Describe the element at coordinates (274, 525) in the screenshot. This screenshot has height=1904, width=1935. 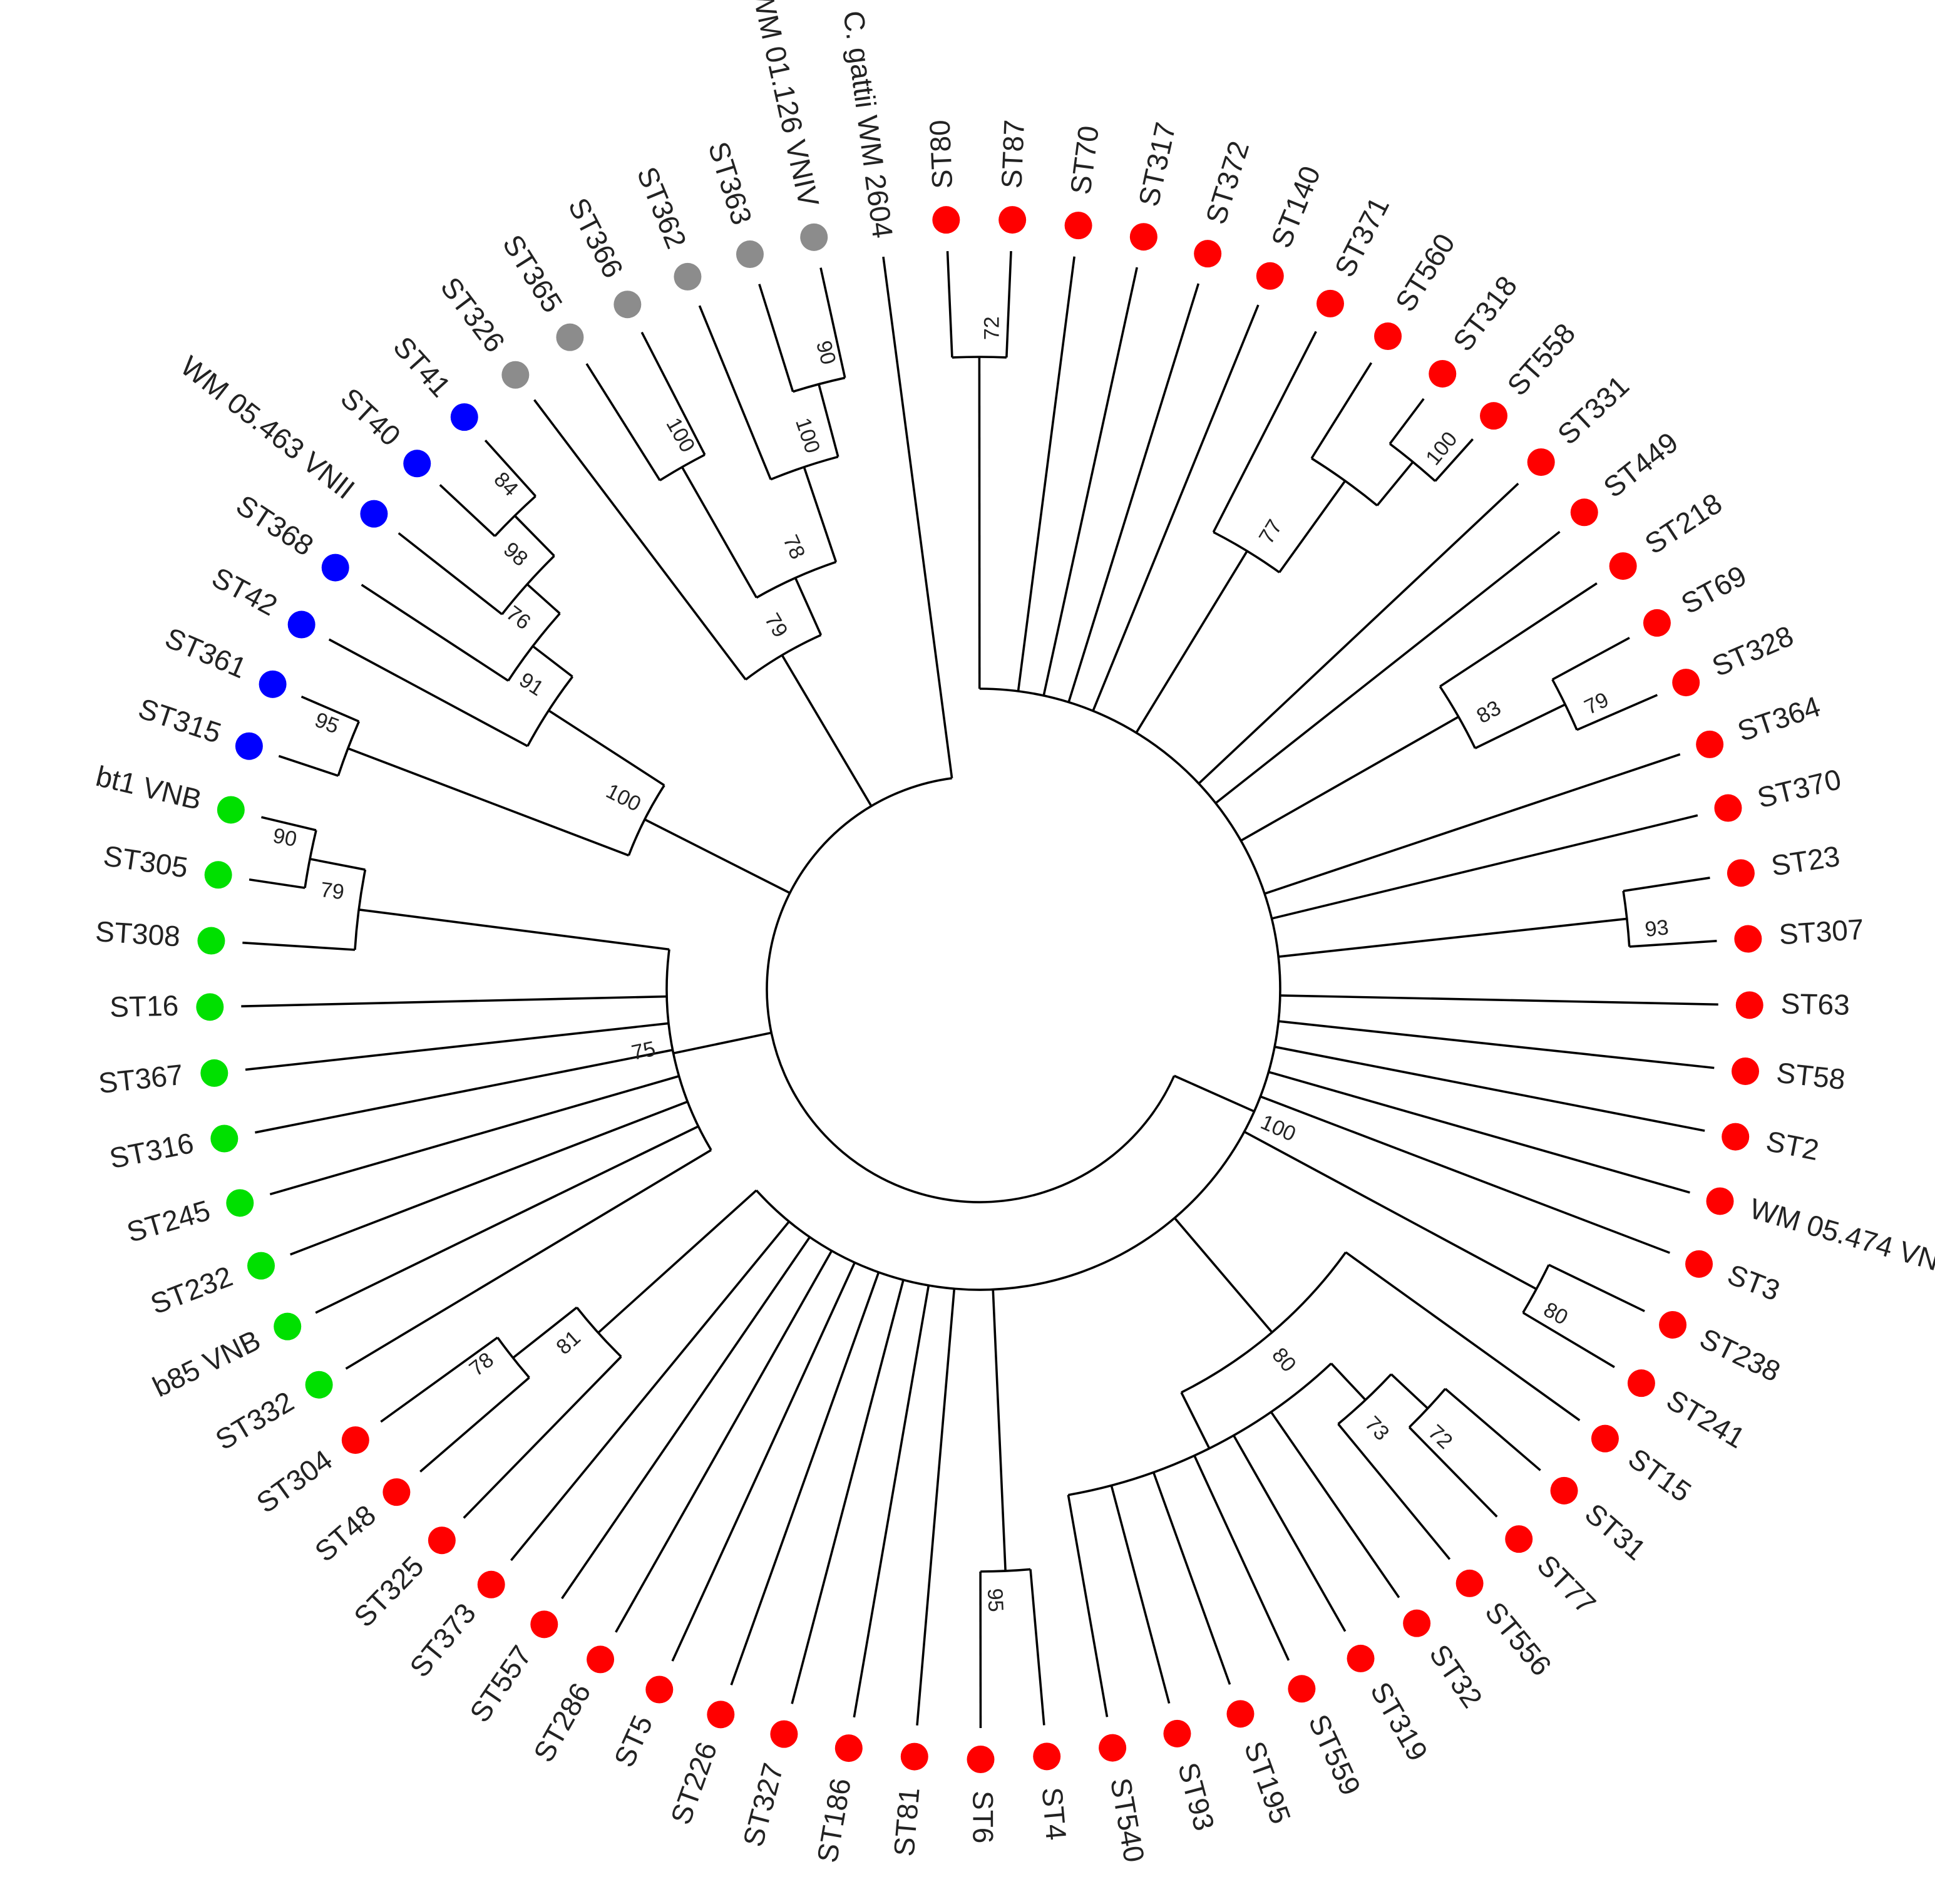
I see `leaf-label: ST368` at that location.